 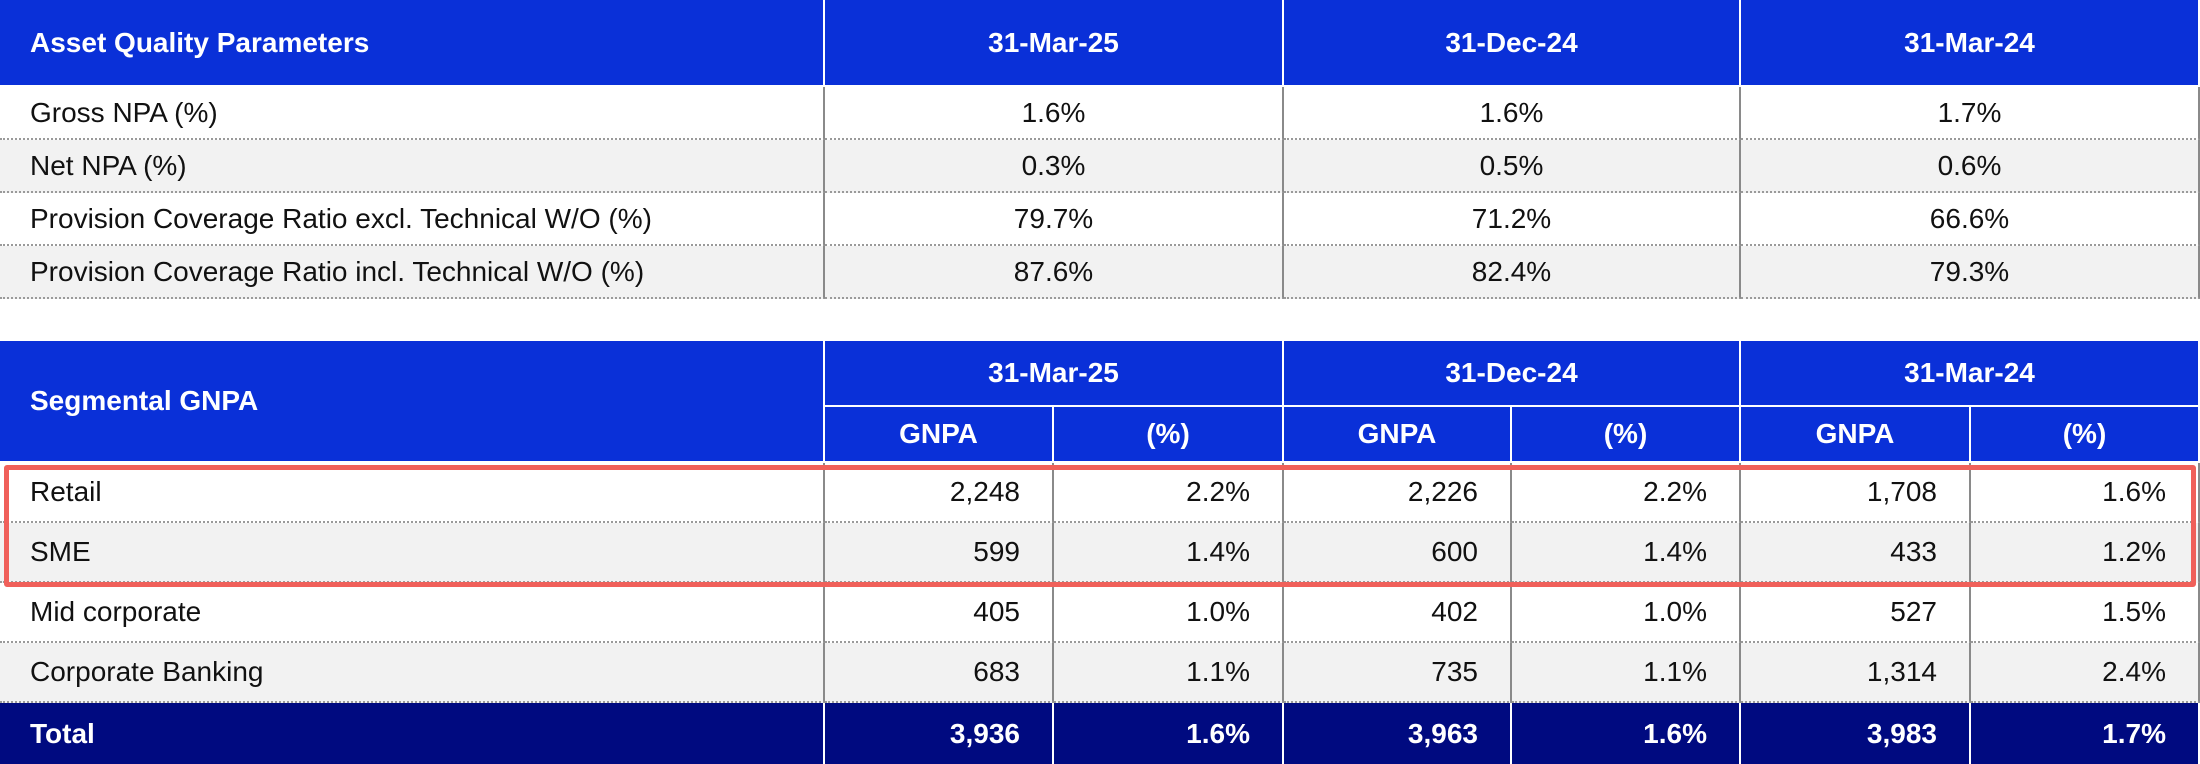 What do you see at coordinates (2085, 673) in the screenshot?
I see `table-cell: 2.4%` at bounding box center [2085, 673].